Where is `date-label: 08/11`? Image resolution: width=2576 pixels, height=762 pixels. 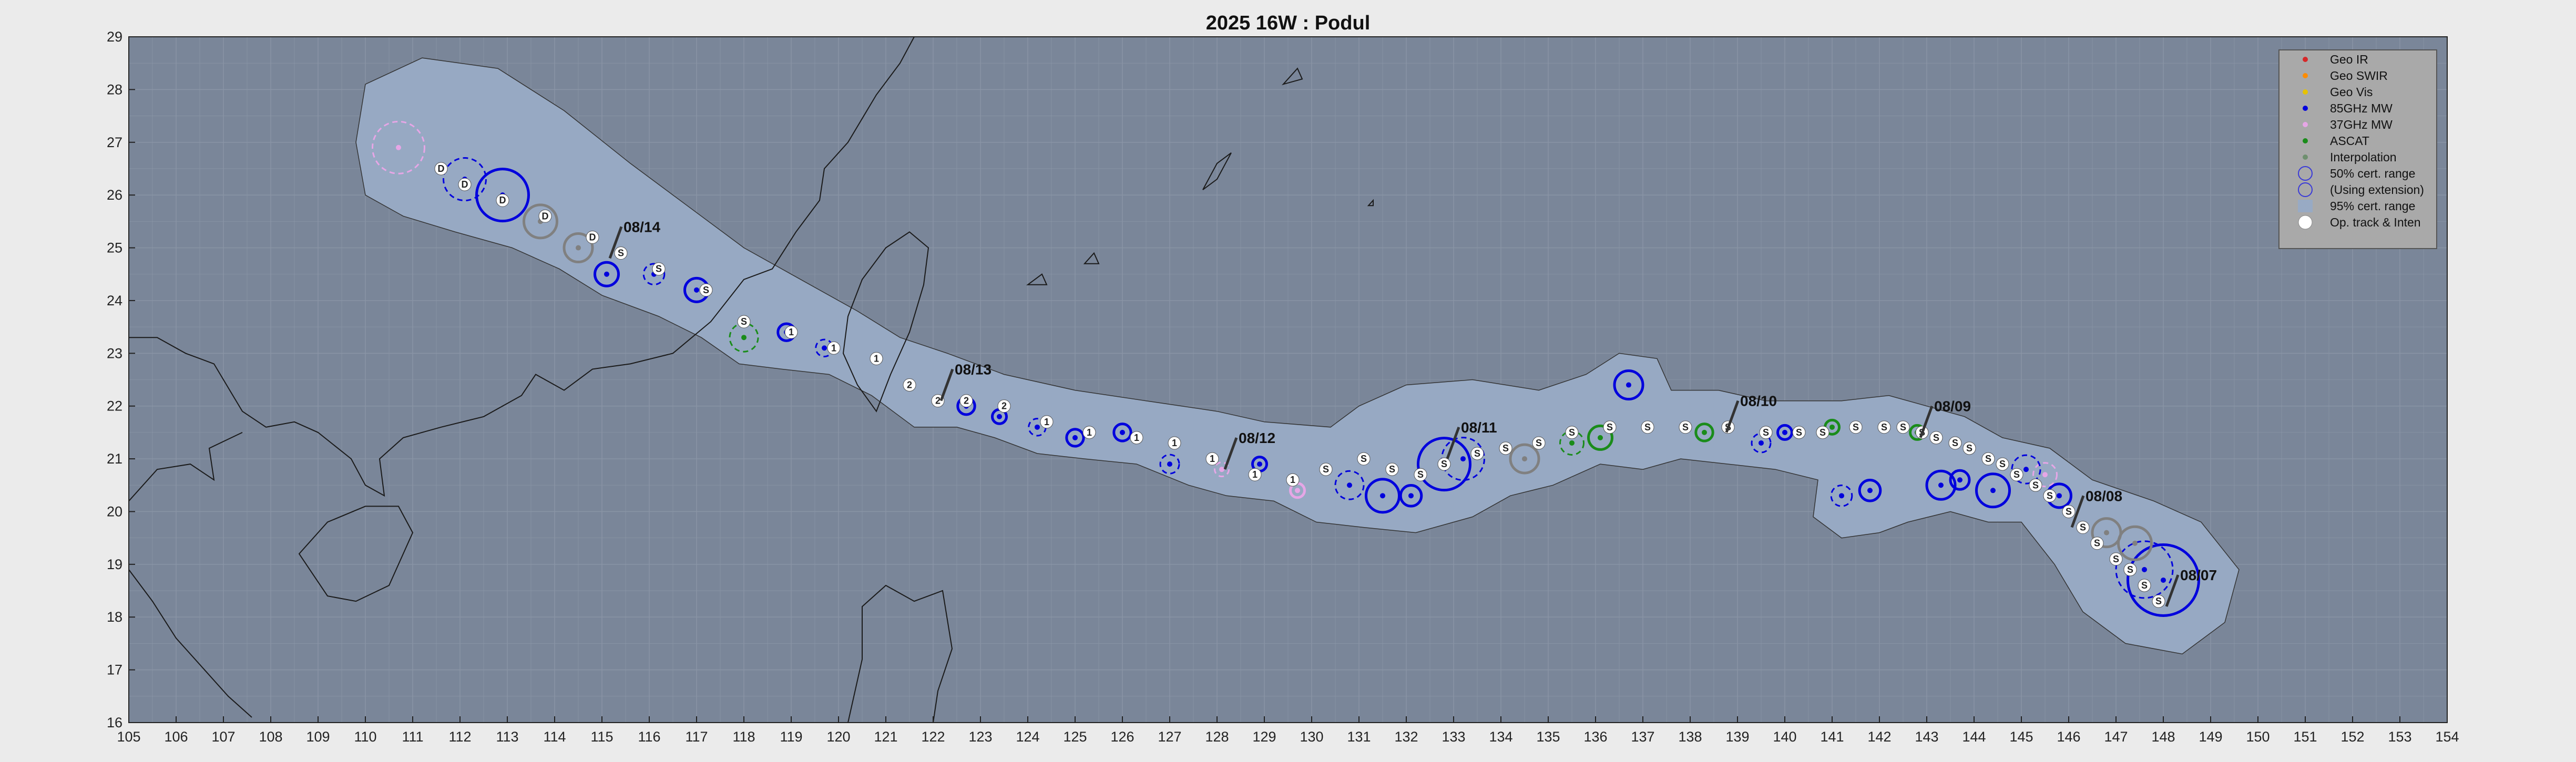
date-label: 08/11 is located at coordinates (1471, 439).